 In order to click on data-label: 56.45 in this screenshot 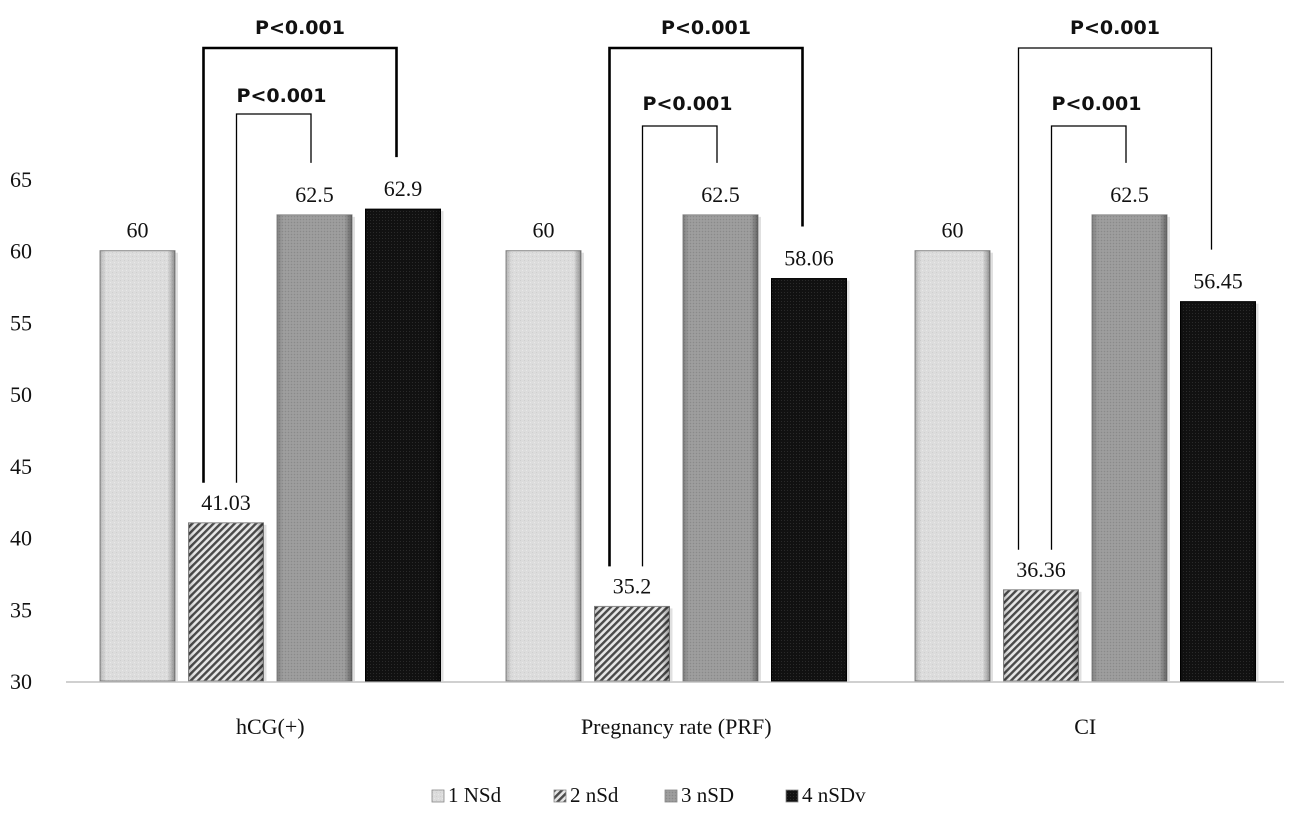, I will do `click(1218, 281)`.